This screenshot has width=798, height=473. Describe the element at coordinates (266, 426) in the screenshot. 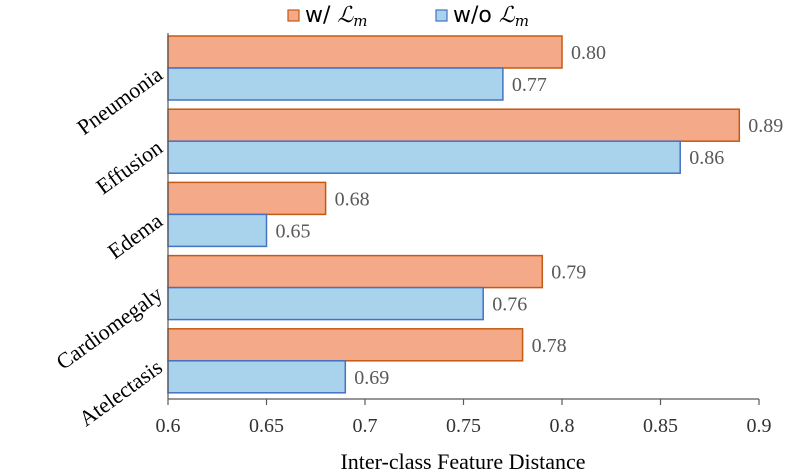

I see `x-tick-label: 0.65` at that location.